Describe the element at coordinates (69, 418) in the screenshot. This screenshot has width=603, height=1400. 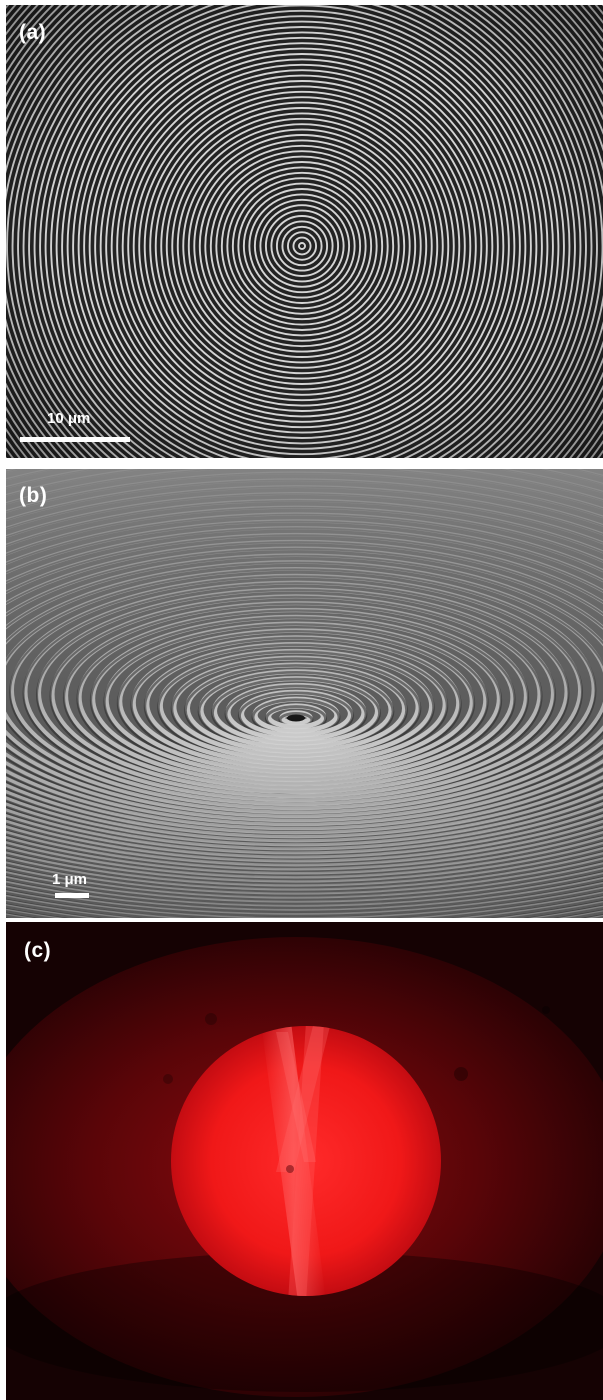
I see `scale-bar-label-a: 10 μm` at that location.